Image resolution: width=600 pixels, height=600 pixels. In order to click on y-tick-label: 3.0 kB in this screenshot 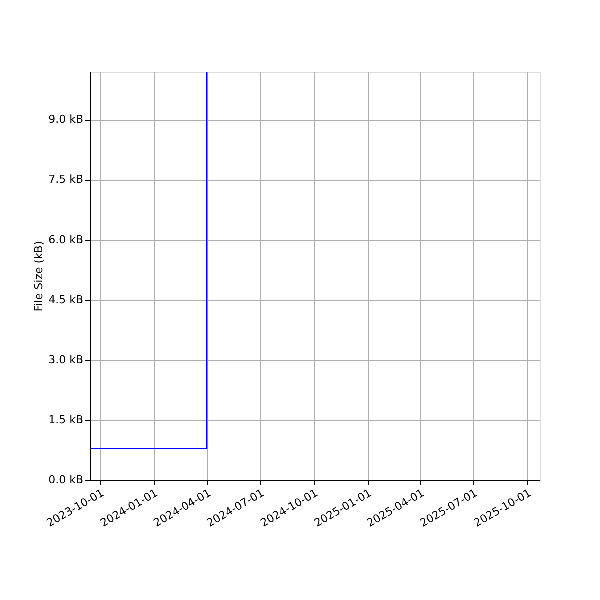, I will do `click(66, 359)`.